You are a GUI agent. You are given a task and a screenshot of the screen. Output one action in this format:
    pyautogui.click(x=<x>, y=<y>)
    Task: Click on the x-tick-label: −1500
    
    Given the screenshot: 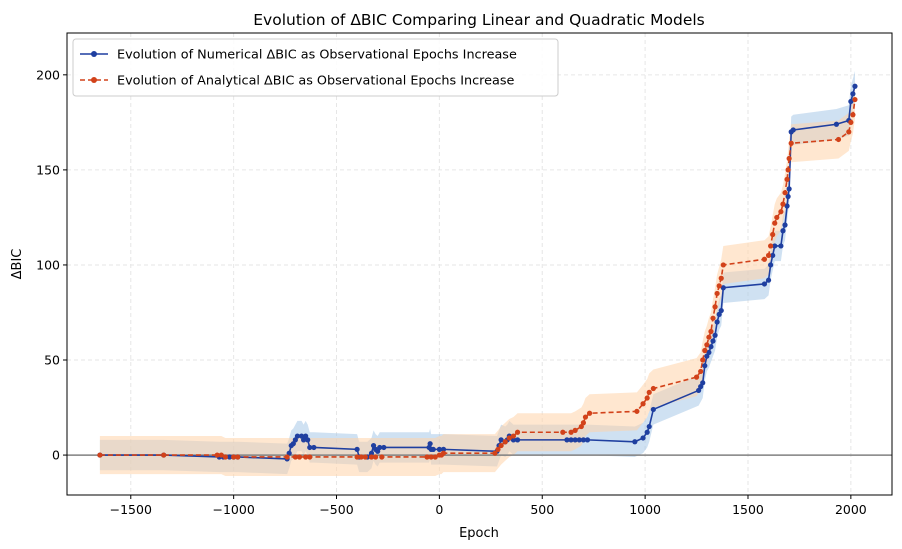 What is the action you would take?
    pyautogui.click(x=131, y=509)
    